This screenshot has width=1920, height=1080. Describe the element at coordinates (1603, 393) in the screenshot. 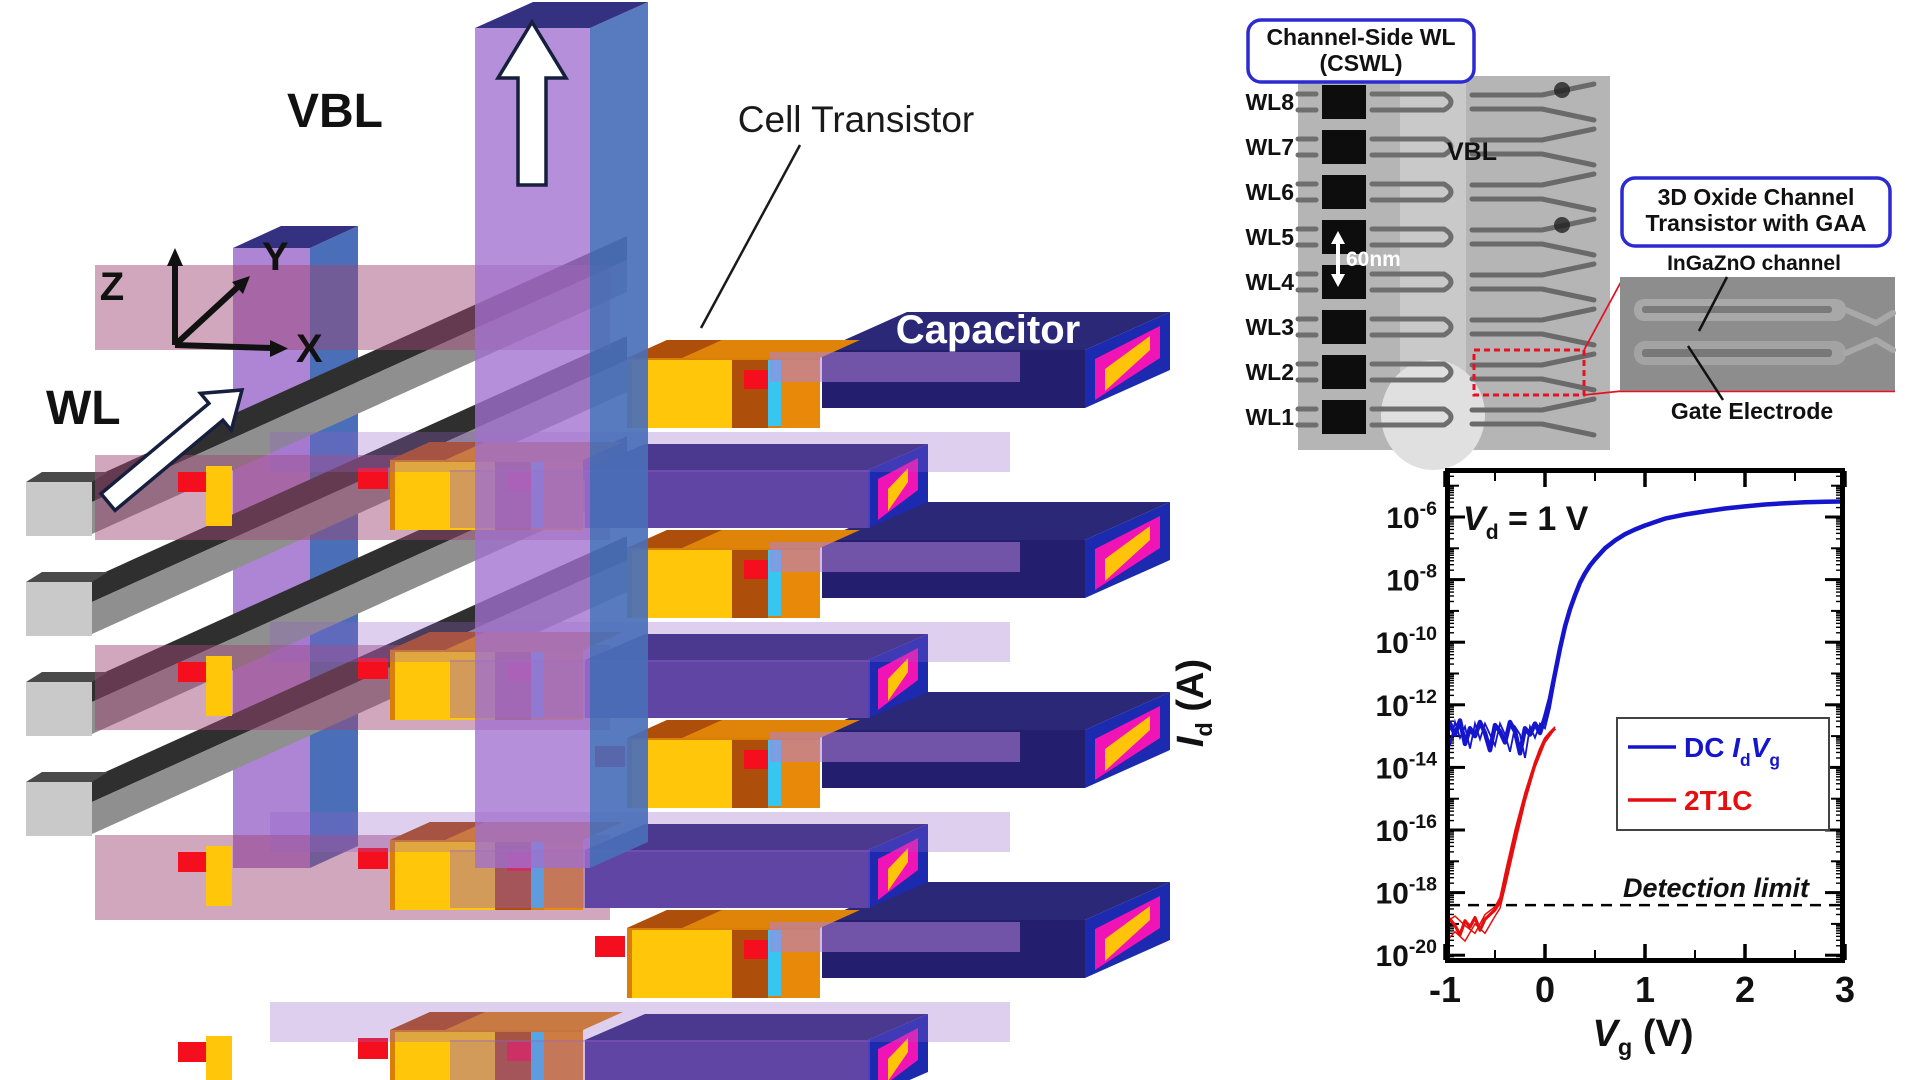

I see `zoom-connector-line-bottom` at that location.